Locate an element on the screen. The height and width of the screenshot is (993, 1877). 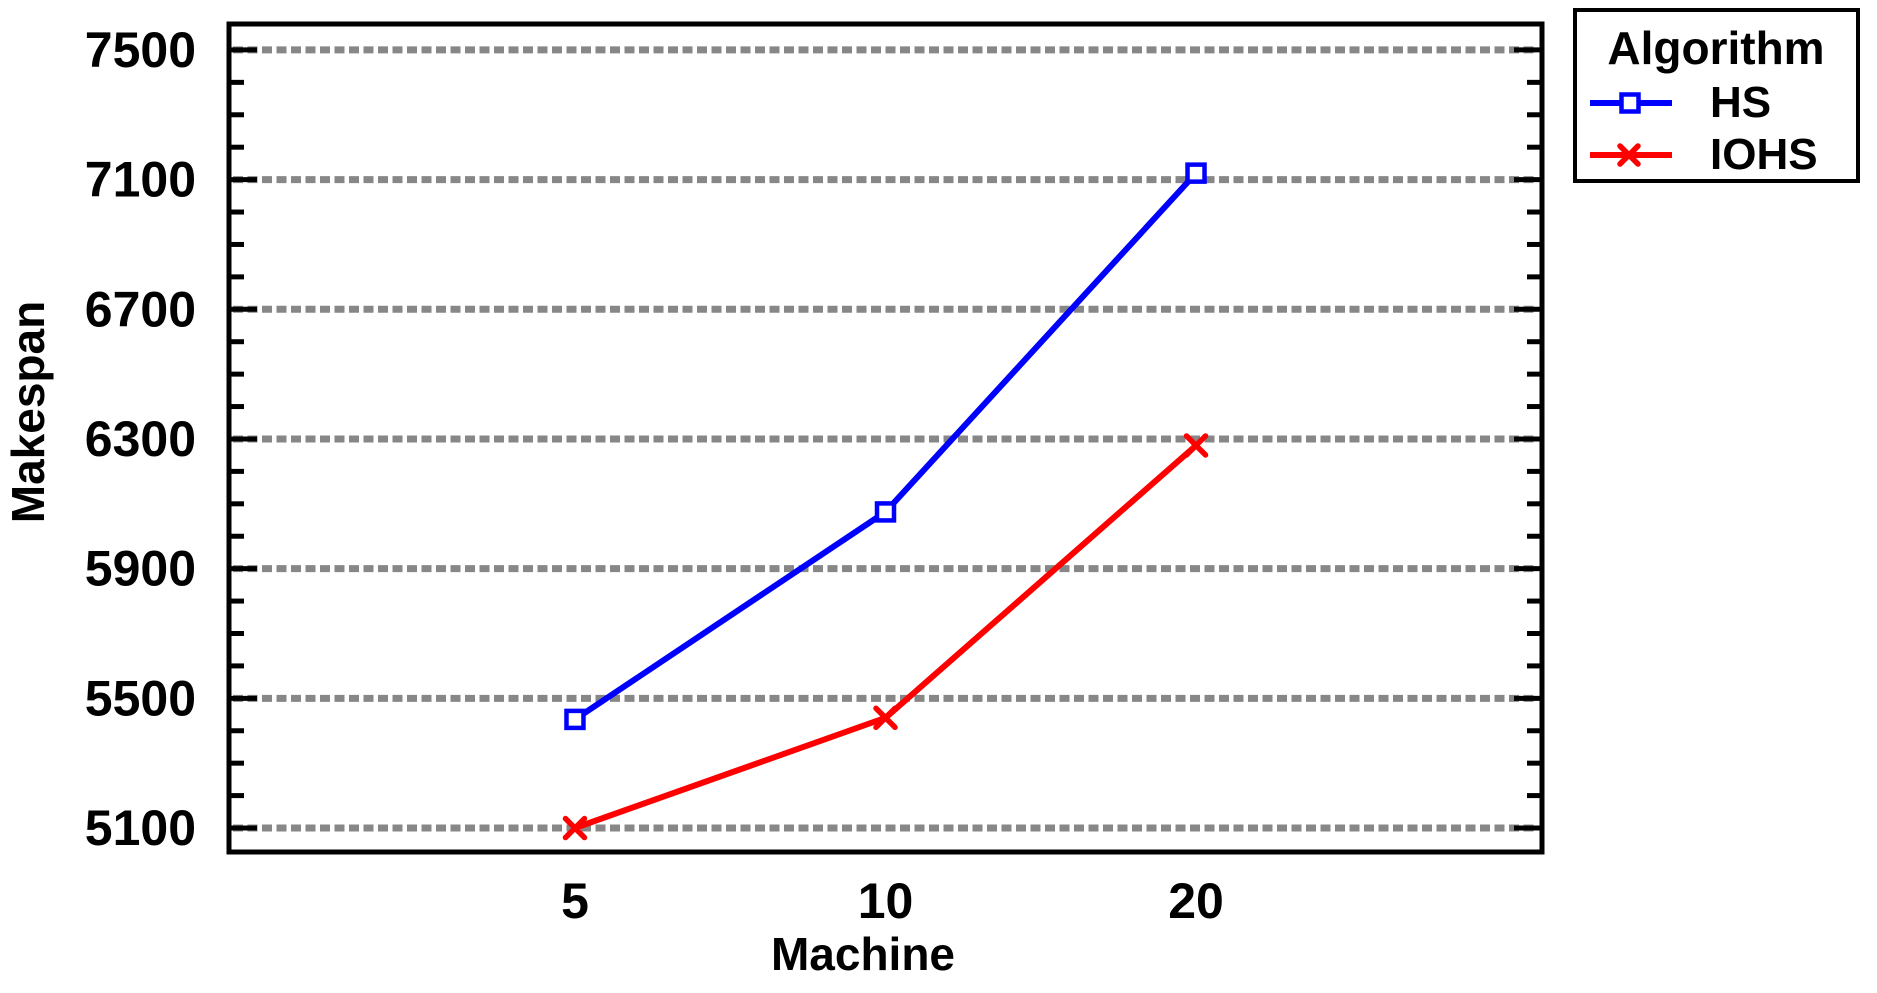
y-tick-label: 5900 is located at coordinates (140, 569).